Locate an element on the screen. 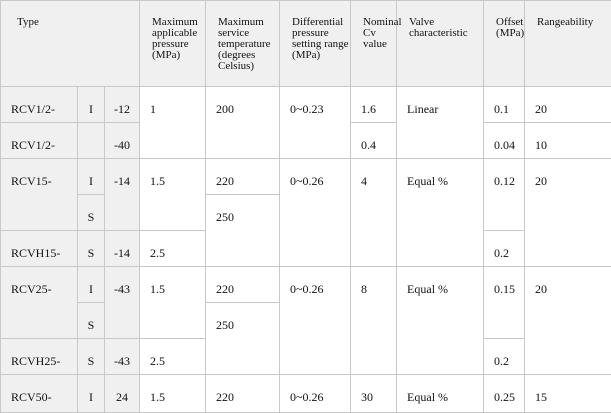 The height and width of the screenshot is (413, 611). header-max-pressure: Maximum applicable pressure (MPa) is located at coordinates (173, 44).